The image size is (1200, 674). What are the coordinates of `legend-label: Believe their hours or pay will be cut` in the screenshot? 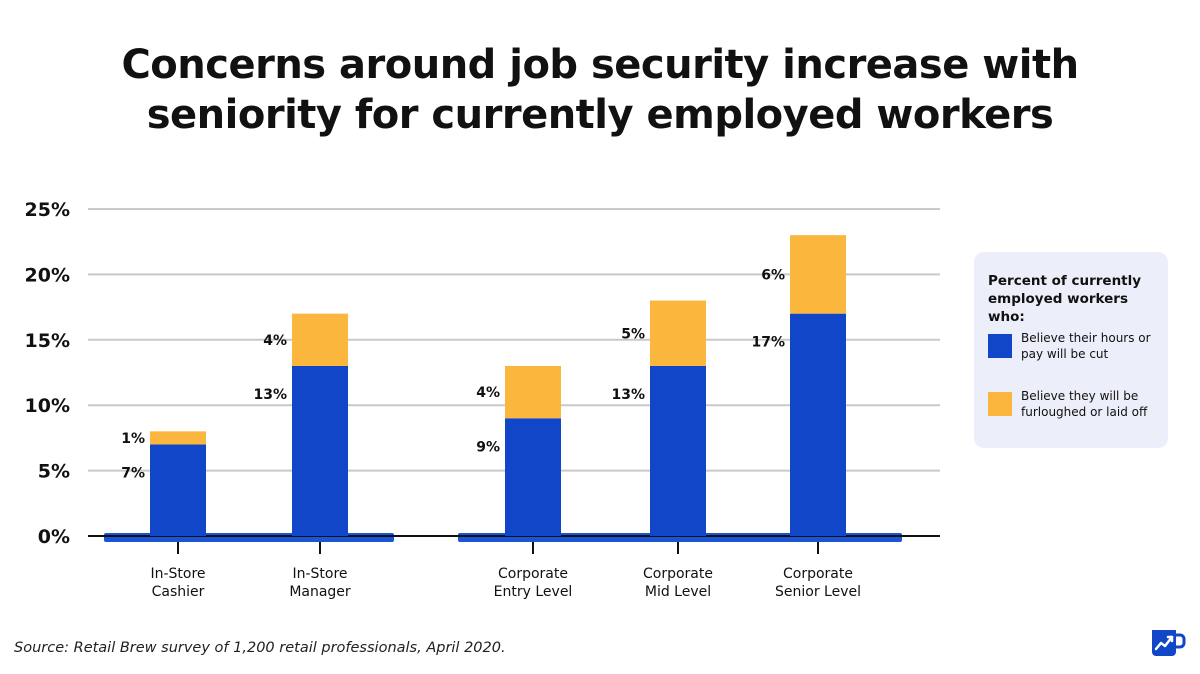 It's located at (1086, 346).